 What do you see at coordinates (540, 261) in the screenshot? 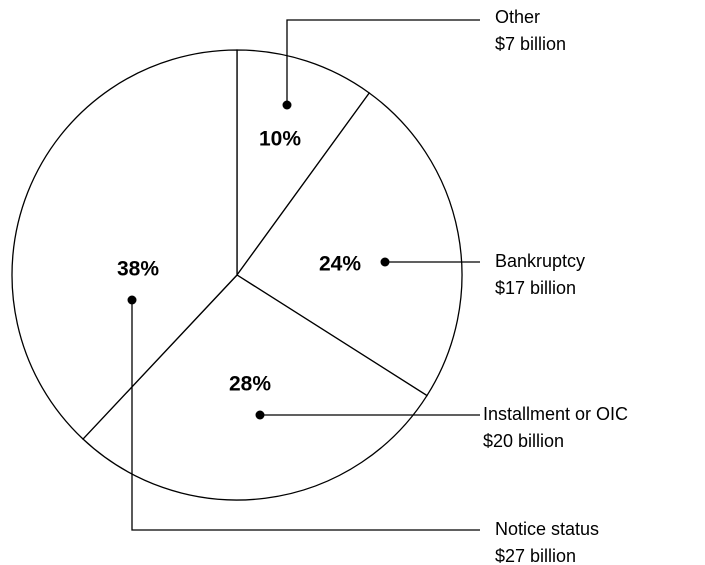
I see `category-label: Bankruptcy` at bounding box center [540, 261].